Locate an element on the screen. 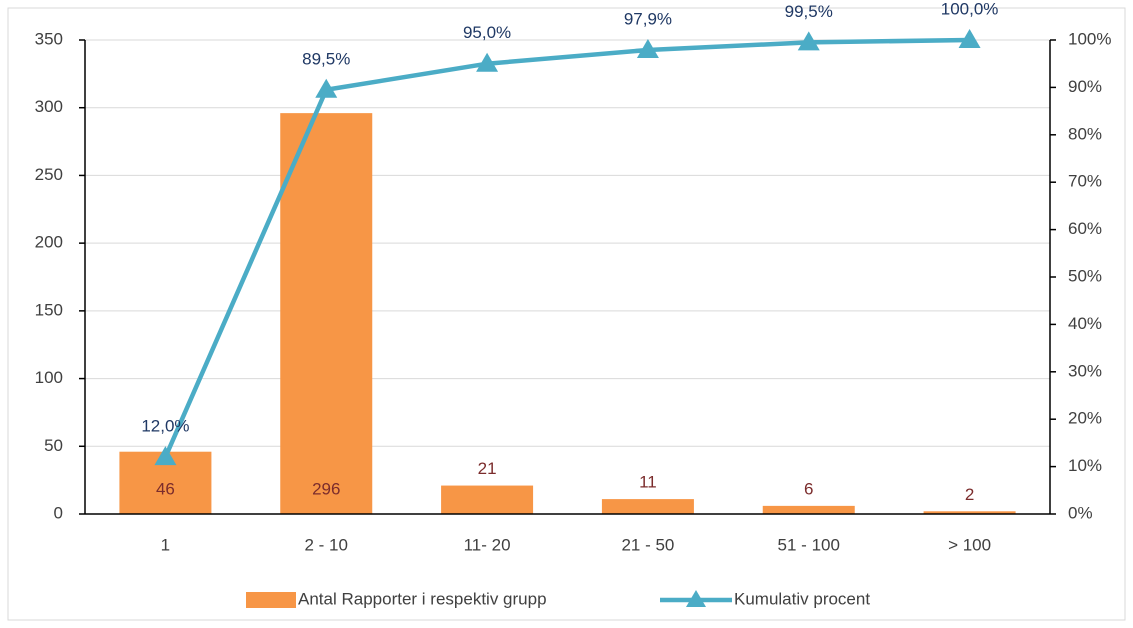 The image size is (1133, 628). y2-tick-label: 80% is located at coordinates (1085, 133).